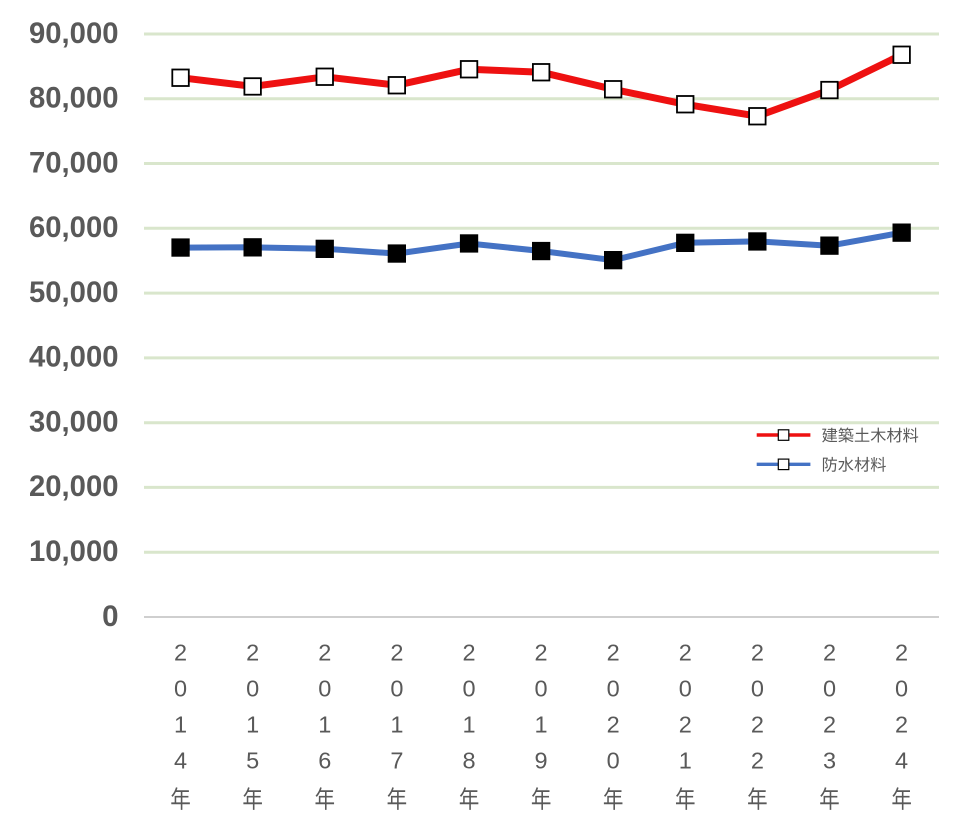  Describe the element at coordinates (74, 292) in the screenshot. I see `svg-text: 50,000` at that location.